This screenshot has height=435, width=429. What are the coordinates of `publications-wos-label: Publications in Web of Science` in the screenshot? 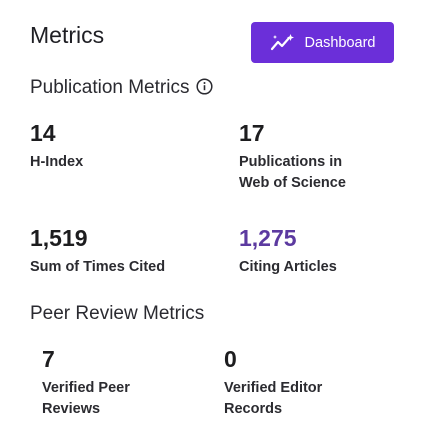 It's located at (292, 172).